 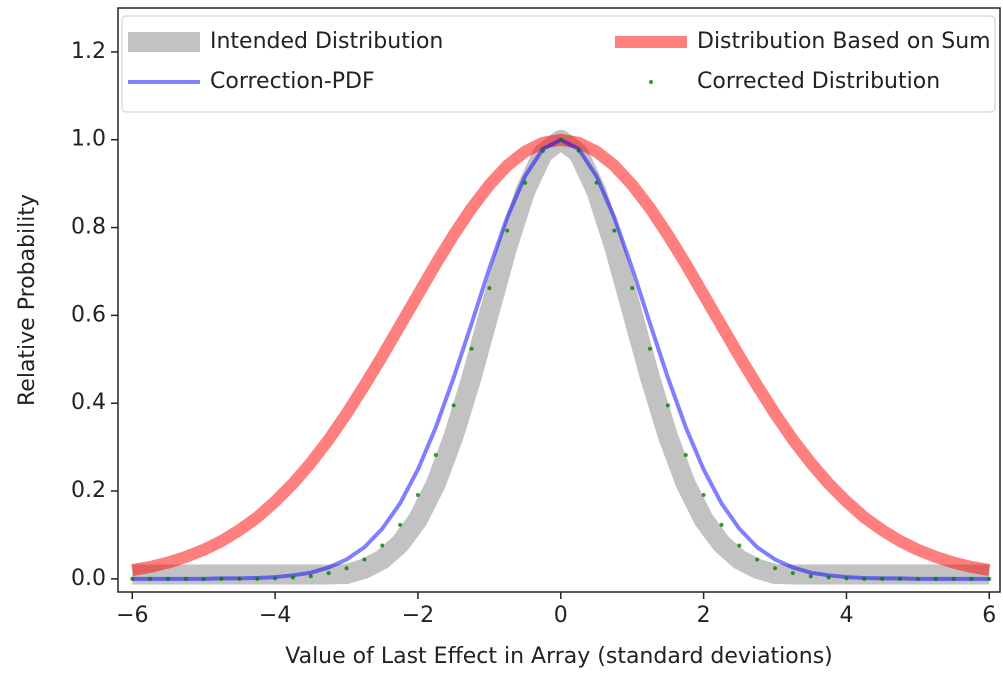 I want to click on y-axis-label: Relative Probability, so click(x=27, y=300).